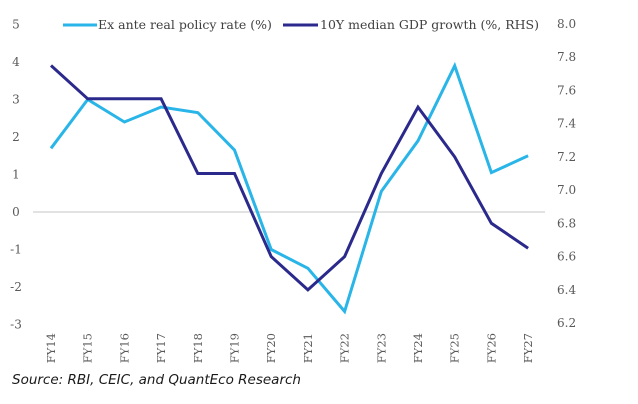 This screenshot has width=638, height=404. I want to click on right-tick-label: 6.2, so click(566, 323).